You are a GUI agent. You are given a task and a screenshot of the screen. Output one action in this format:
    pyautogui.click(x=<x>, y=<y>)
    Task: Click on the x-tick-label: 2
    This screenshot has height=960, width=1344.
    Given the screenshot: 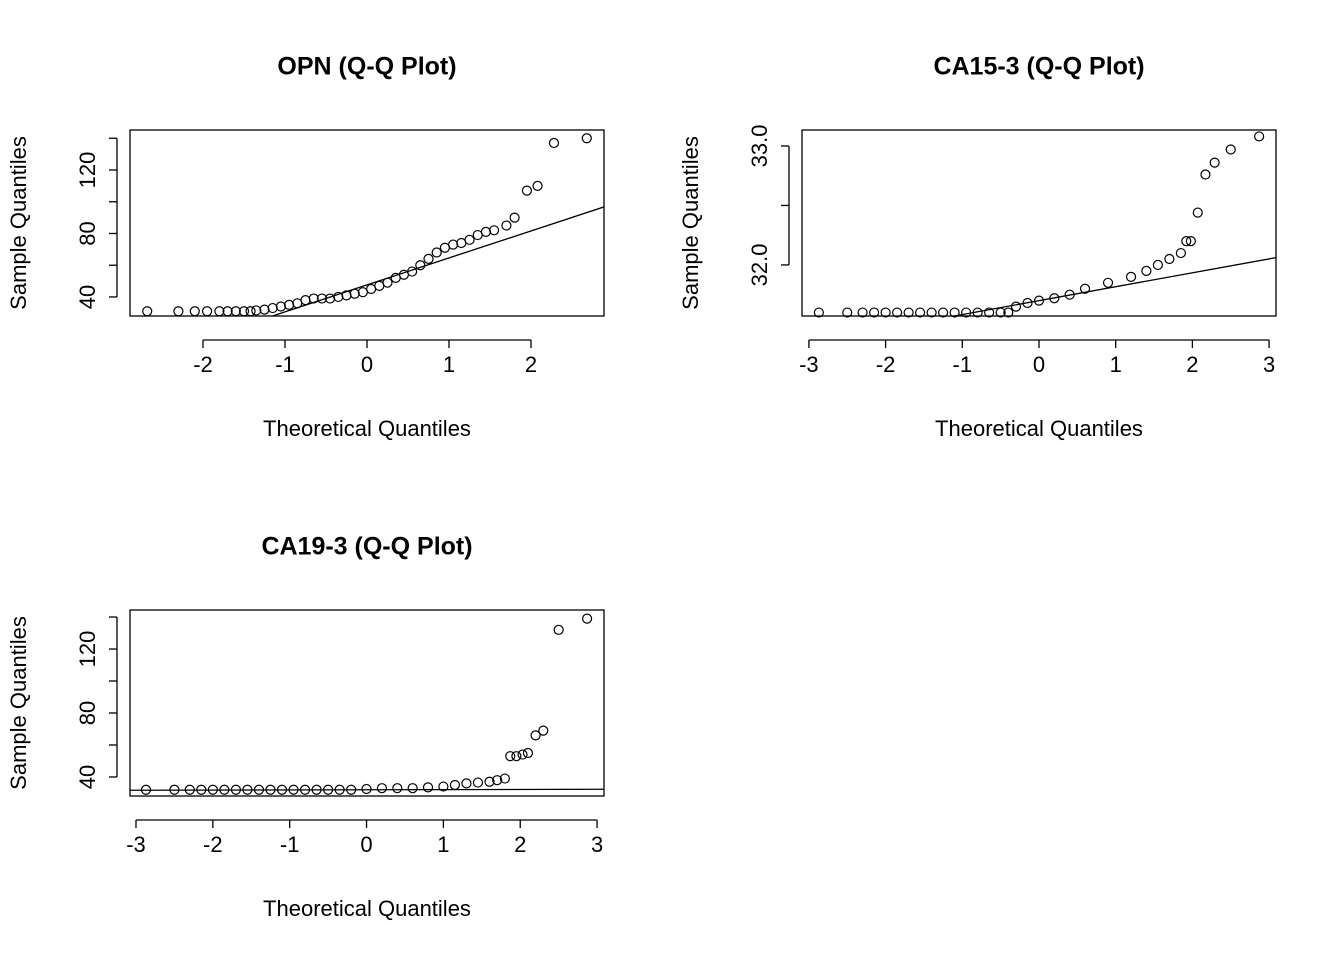 What is the action you would take?
    pyautogui.click(x=1192, y=364)
    